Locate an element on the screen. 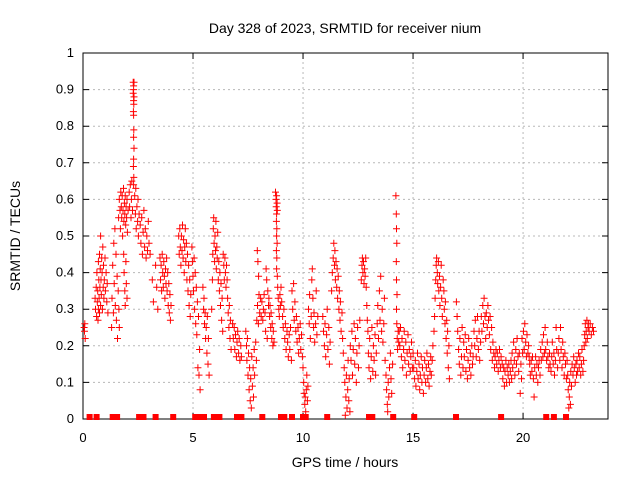  x-axis-label: GPS time / hours is located at coordinates (345, 462).